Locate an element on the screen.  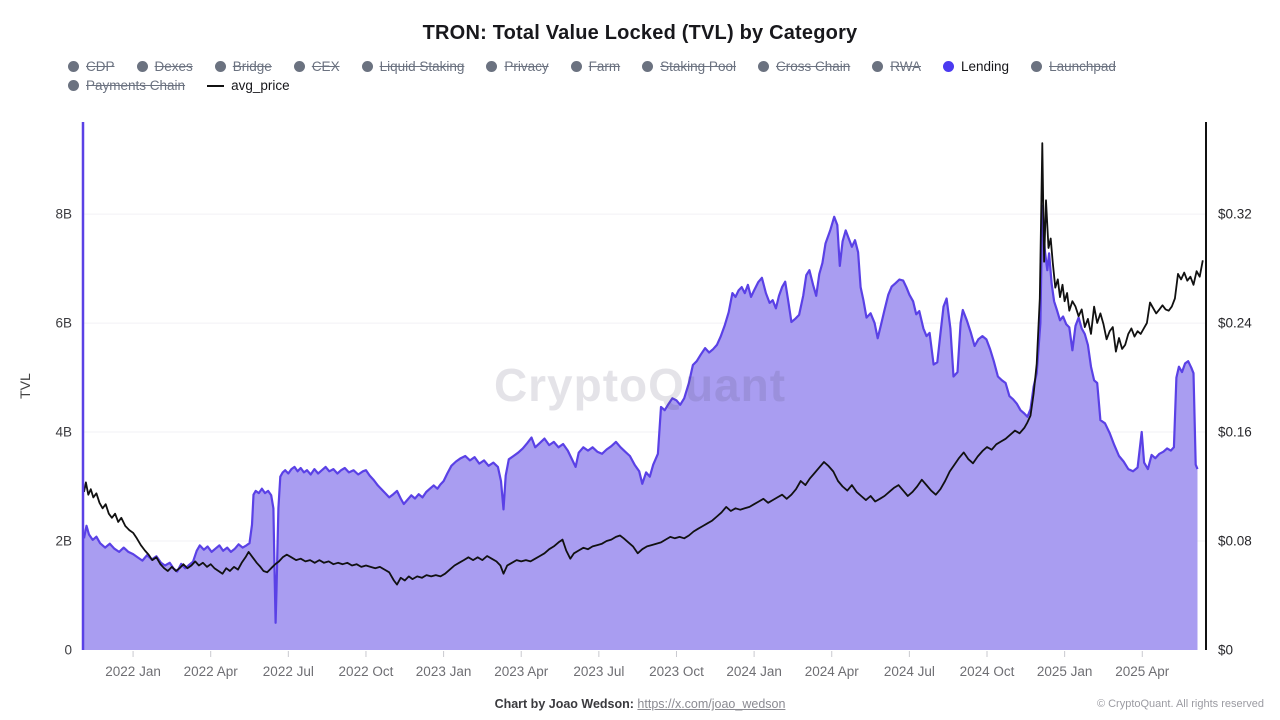
legend-item-farm: Farm is located at coordinates (595, 66).